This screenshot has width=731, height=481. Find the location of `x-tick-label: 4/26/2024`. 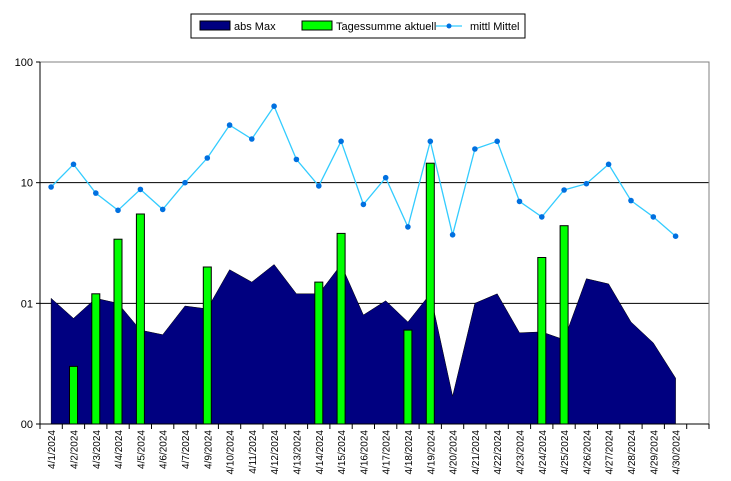

x-tick-label: 4/26/2024 is located at coordinates (587, 452).